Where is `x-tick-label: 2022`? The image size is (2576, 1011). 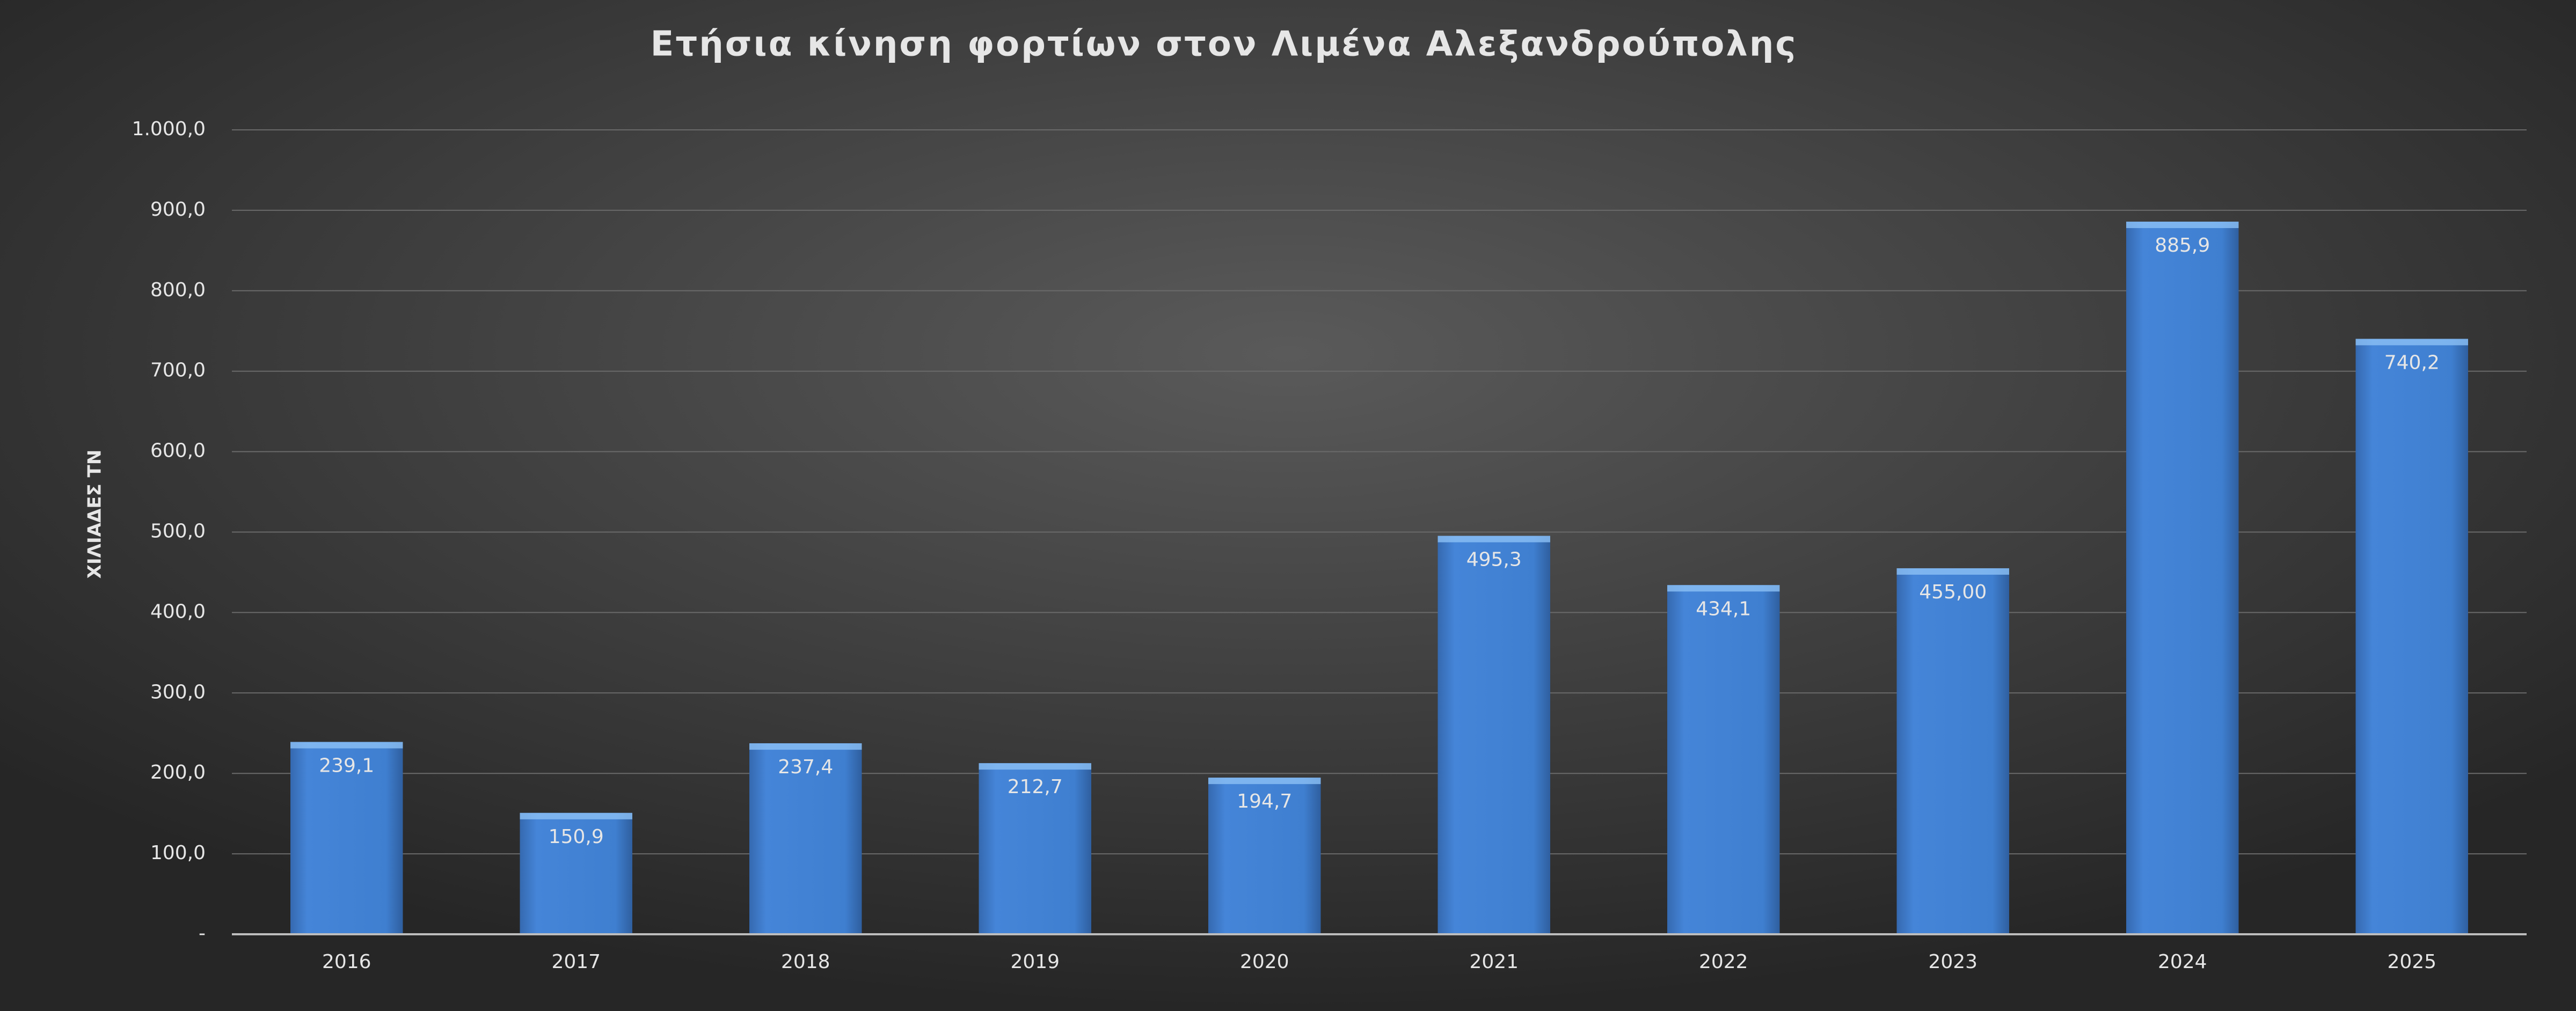
x-tick-label: 2022 is located at coordinates (1724, 962).